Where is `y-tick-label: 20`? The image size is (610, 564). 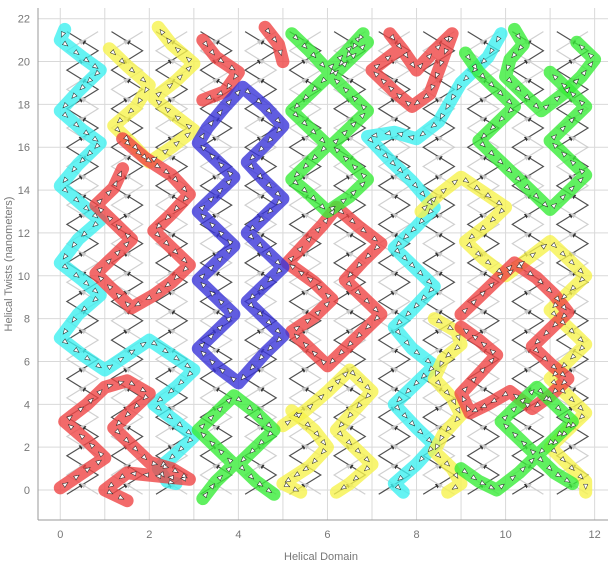
y-tick-label: 20 is located at coordinates (24, 63).